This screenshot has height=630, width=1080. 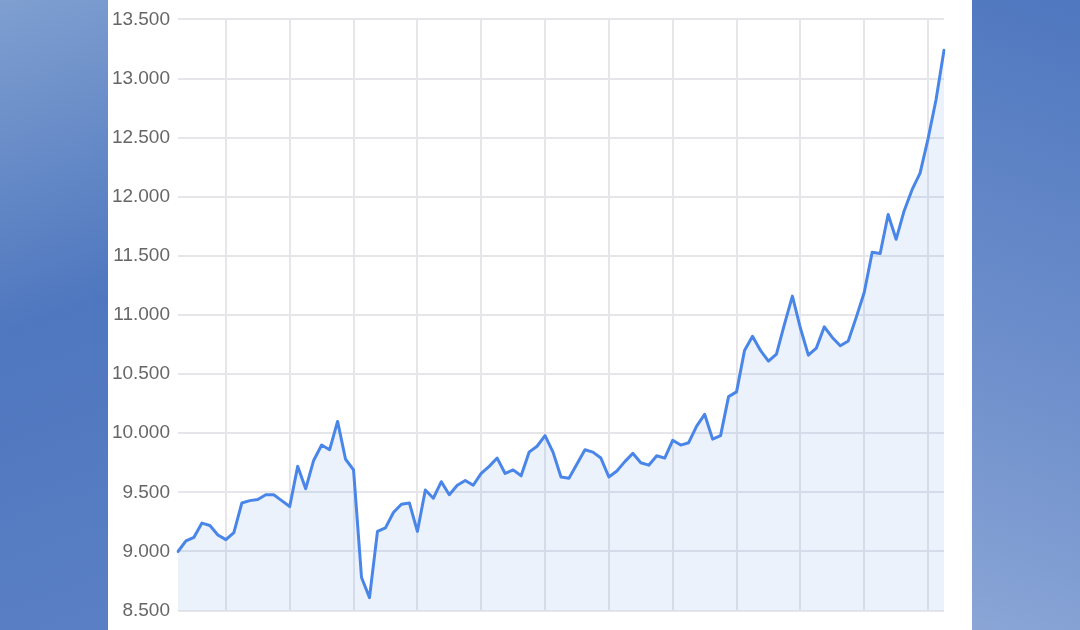 I want to click on y-tick-label: 11.000, so click(x=141, y=314).